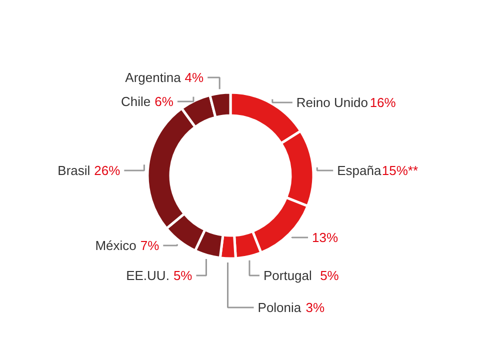 The width and height of the screenshot is (495, 358). Describe the element at coordinates (107, 170) in the screenshot. I see `data-label: 26%` at that location.